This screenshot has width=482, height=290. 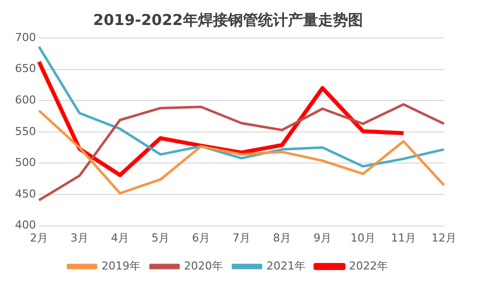 What do you see at coordinates (160, 237) in the screenshot?
I see `x-tick-label: 5月` at bounding box center [160, 237].